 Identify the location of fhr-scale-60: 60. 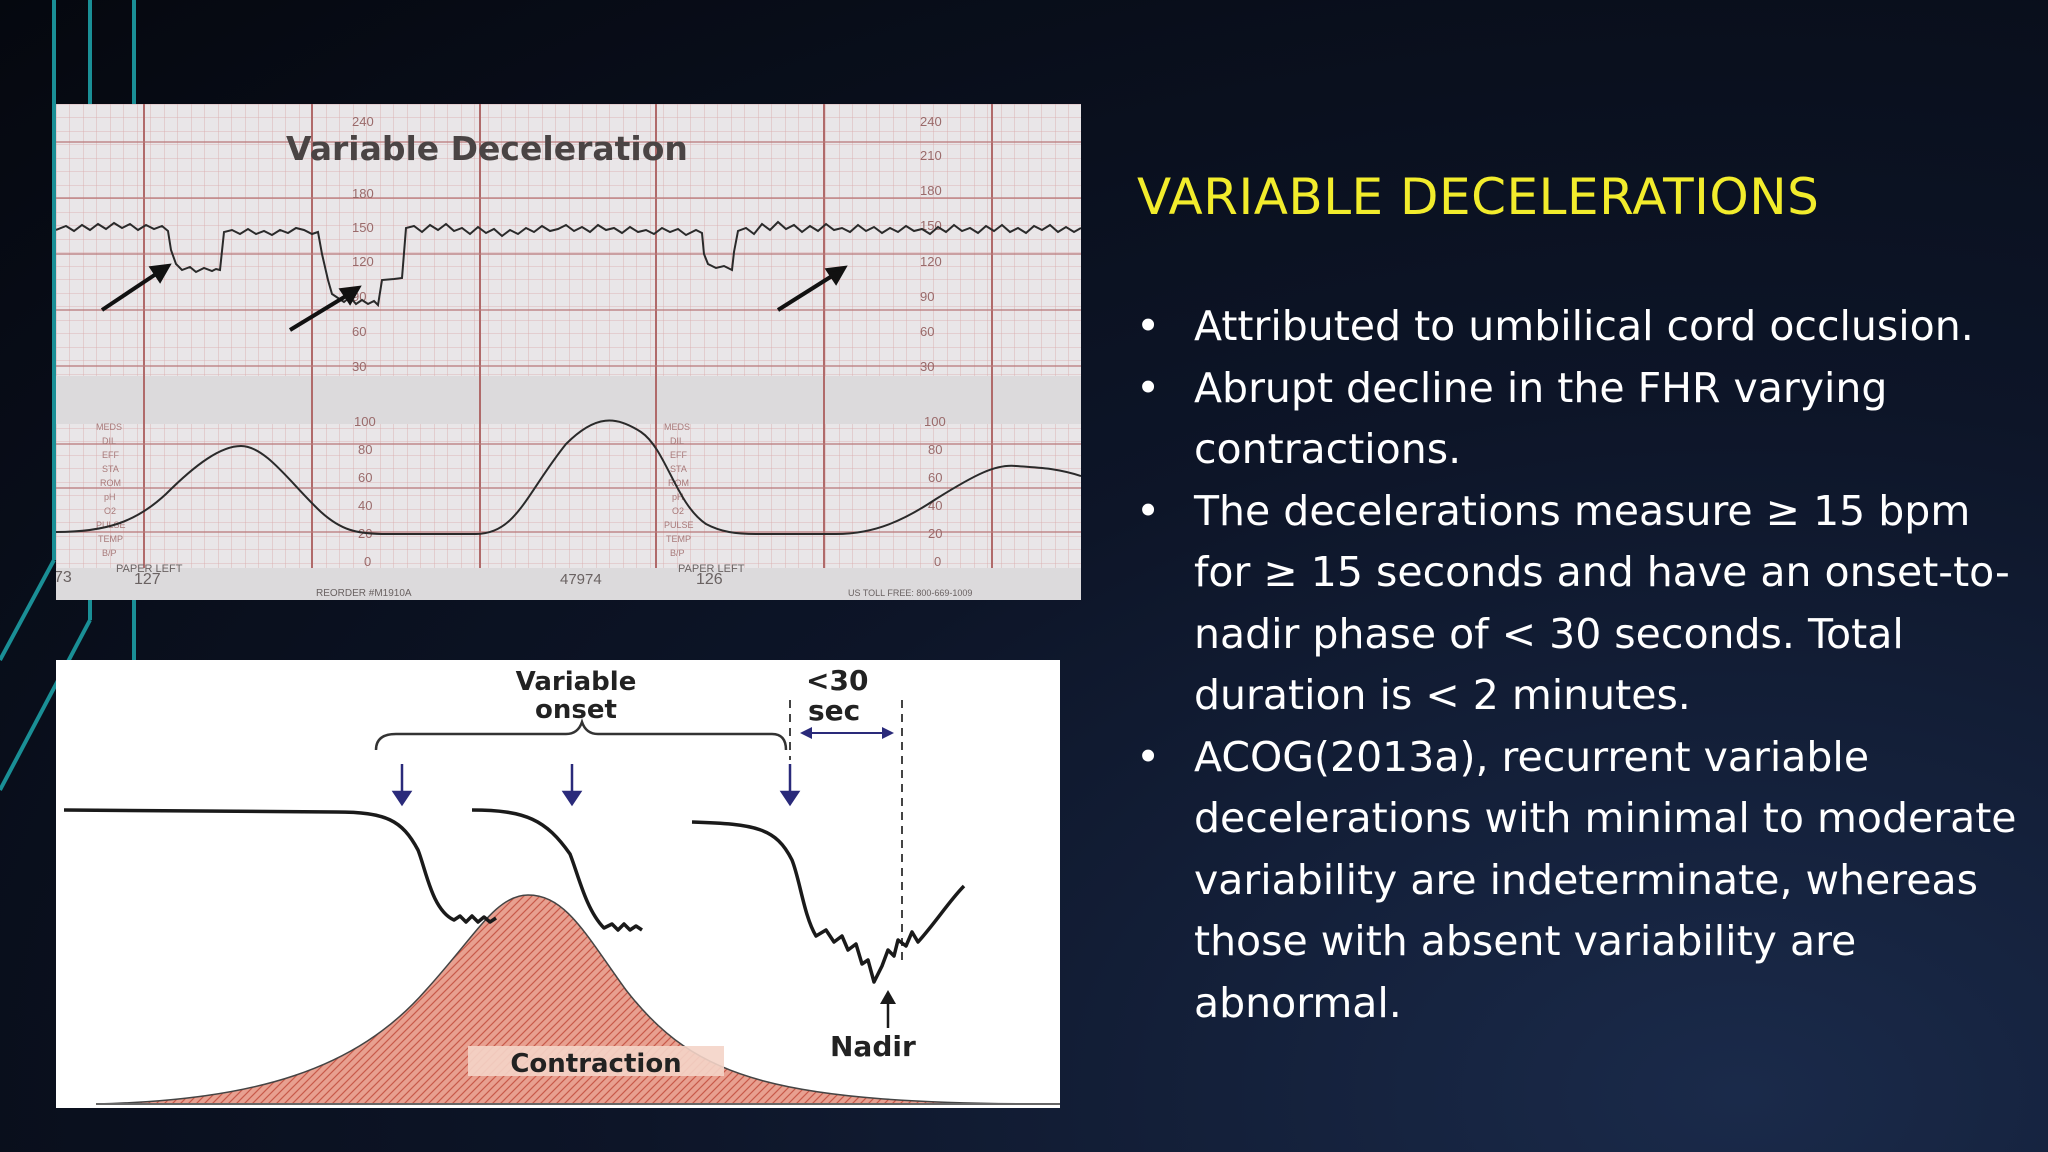
(359, 331).